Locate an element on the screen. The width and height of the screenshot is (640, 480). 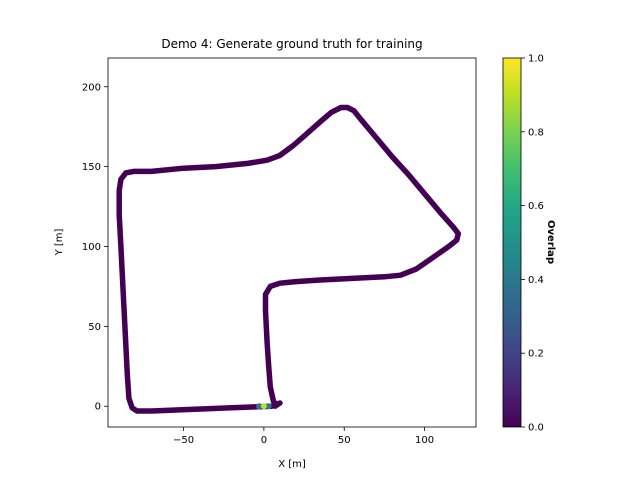
x-tick-label: 100 is located at coordinates (424, 440).